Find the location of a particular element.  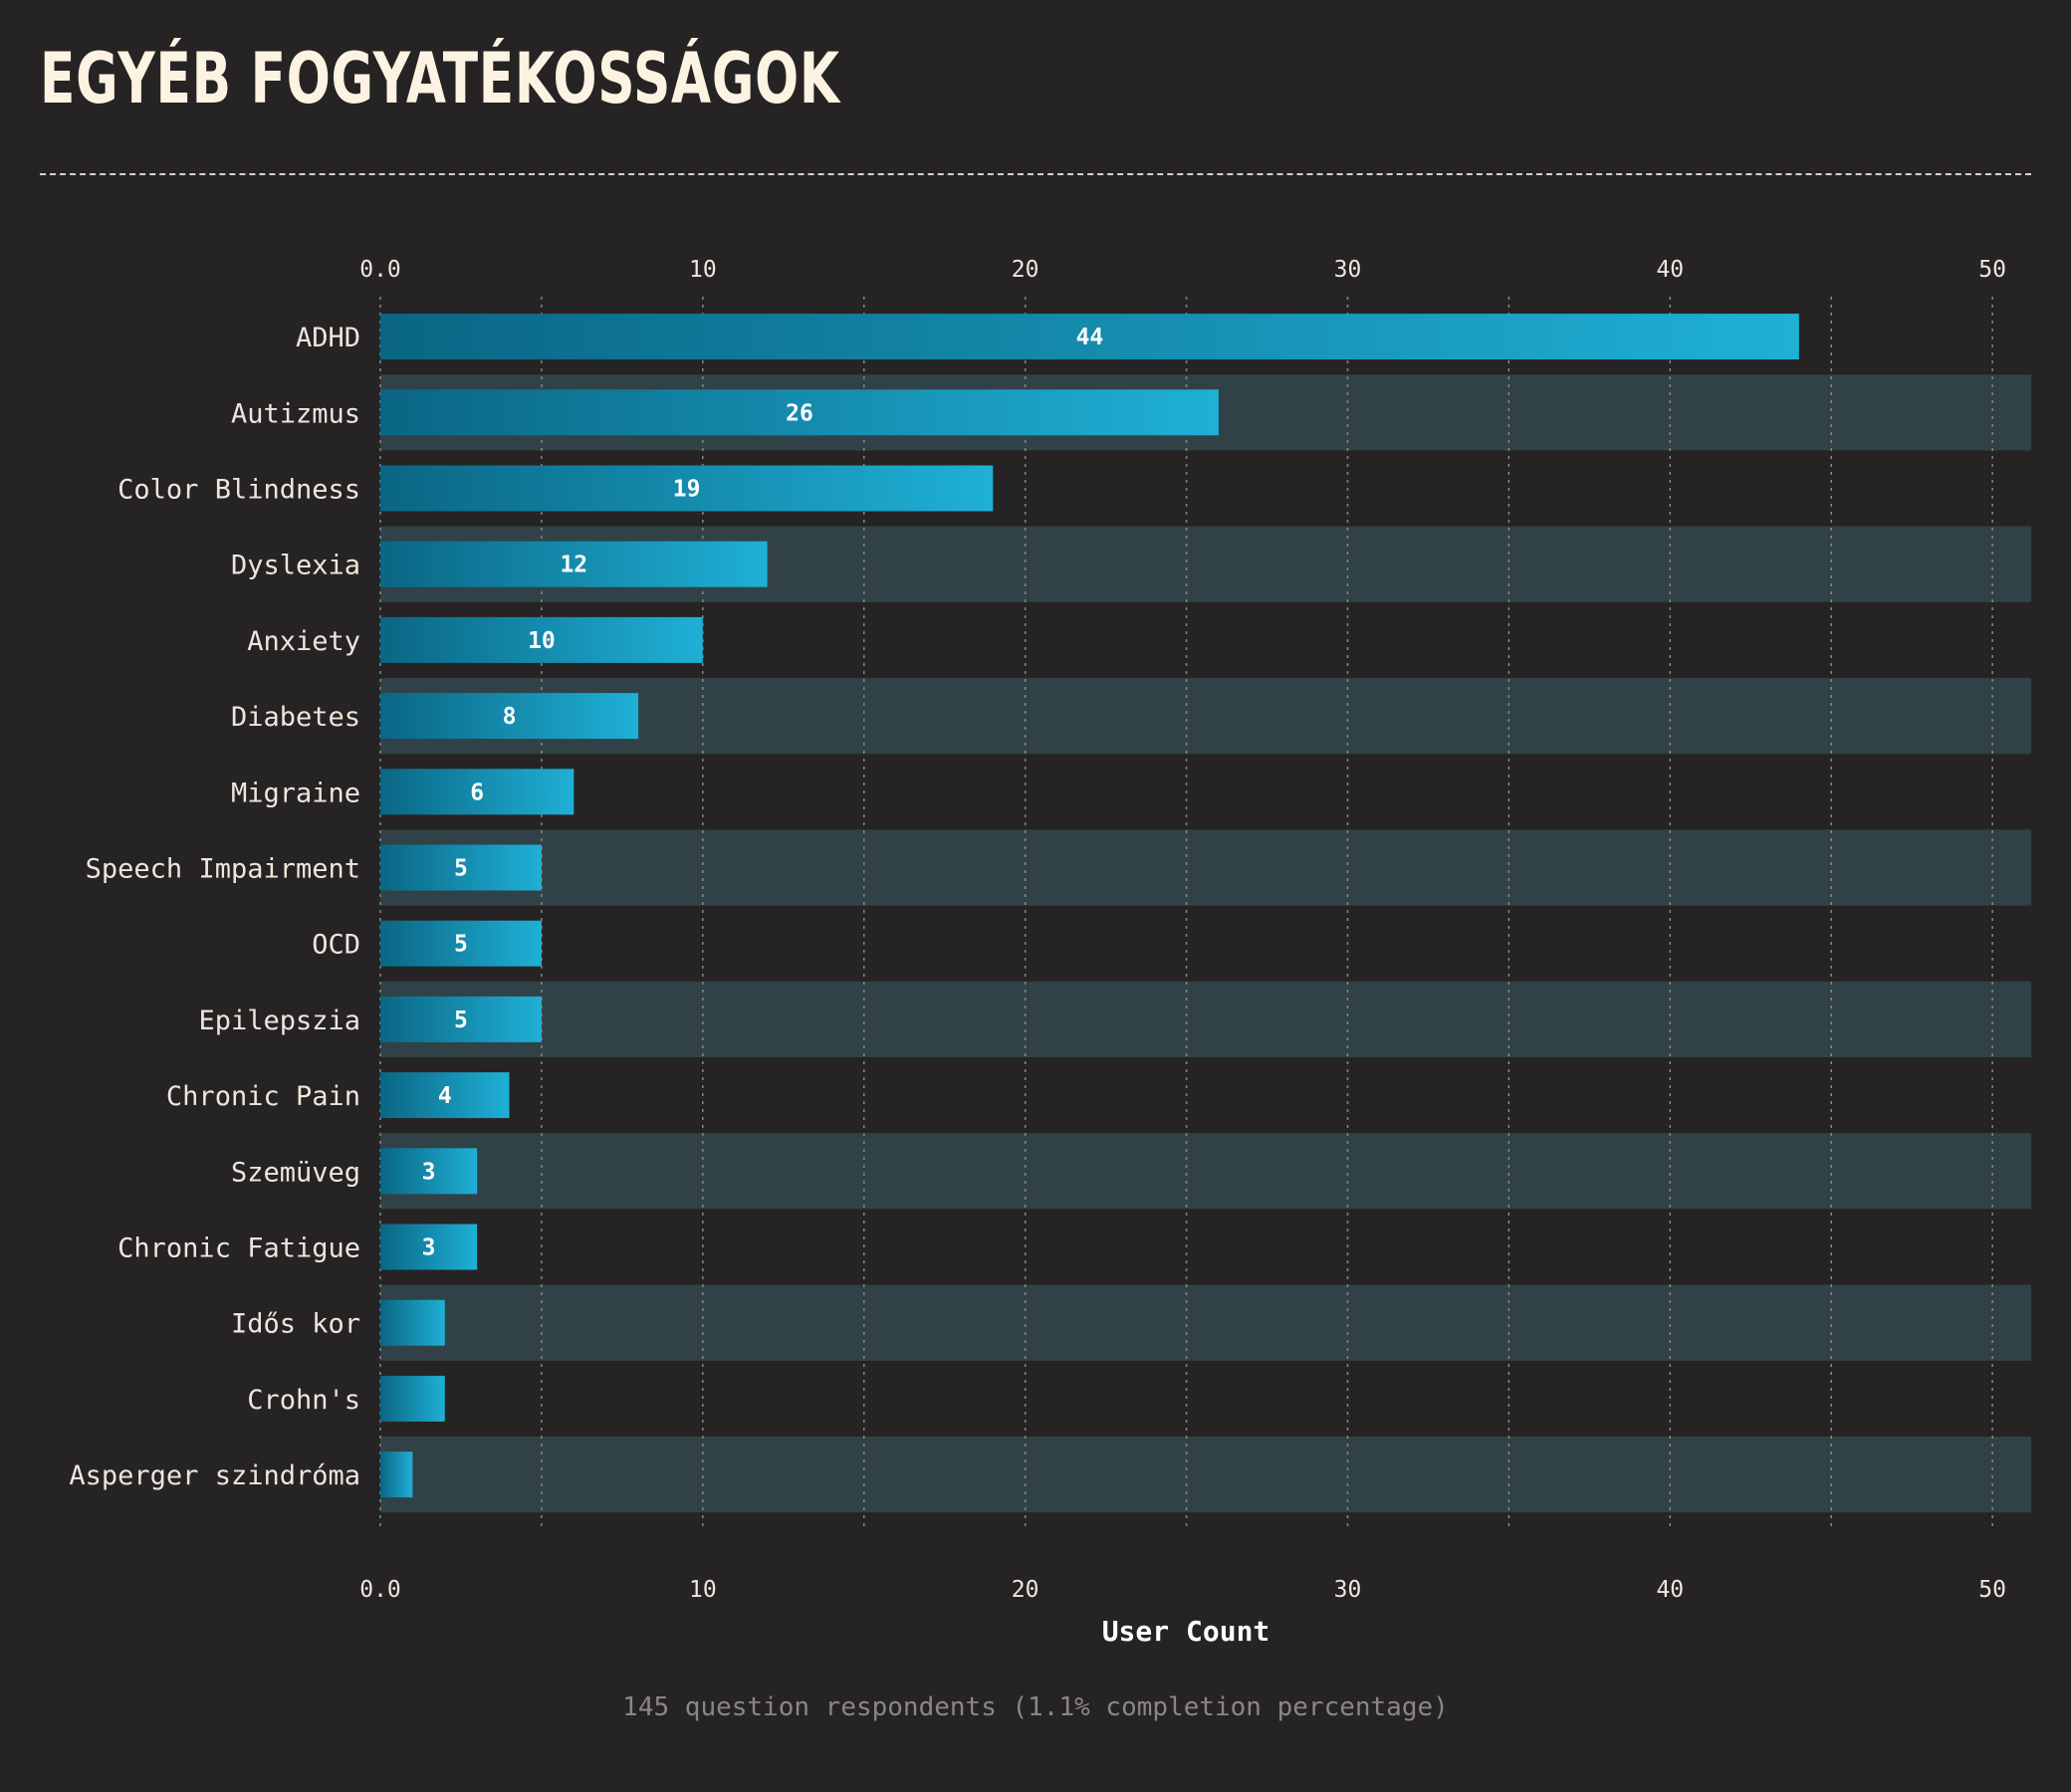

x-tick-label-top: 10 is located at coordinates (703, 270).